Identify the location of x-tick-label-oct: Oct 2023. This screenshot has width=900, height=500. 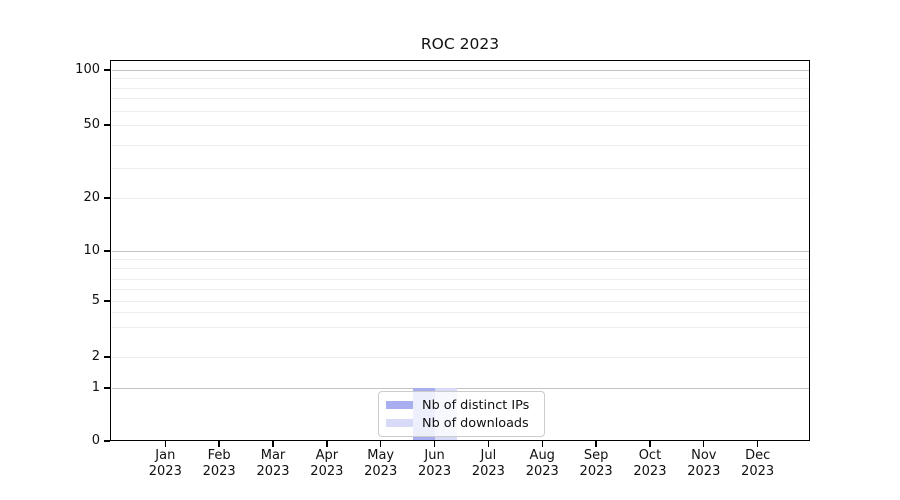
(650, 464).